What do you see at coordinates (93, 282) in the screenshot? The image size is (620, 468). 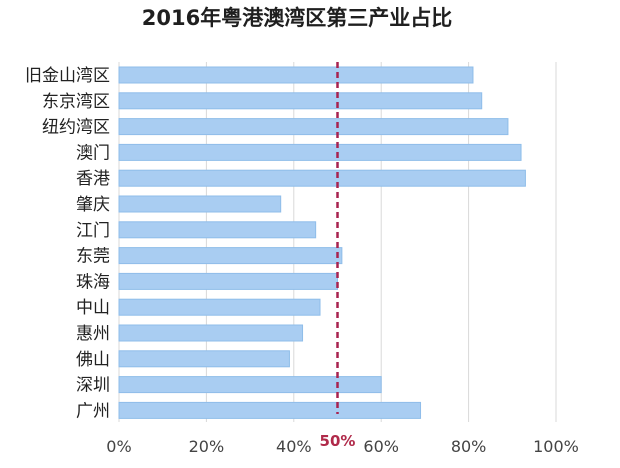 I see `category-label: 珠海` at bounding box center [93, 282].